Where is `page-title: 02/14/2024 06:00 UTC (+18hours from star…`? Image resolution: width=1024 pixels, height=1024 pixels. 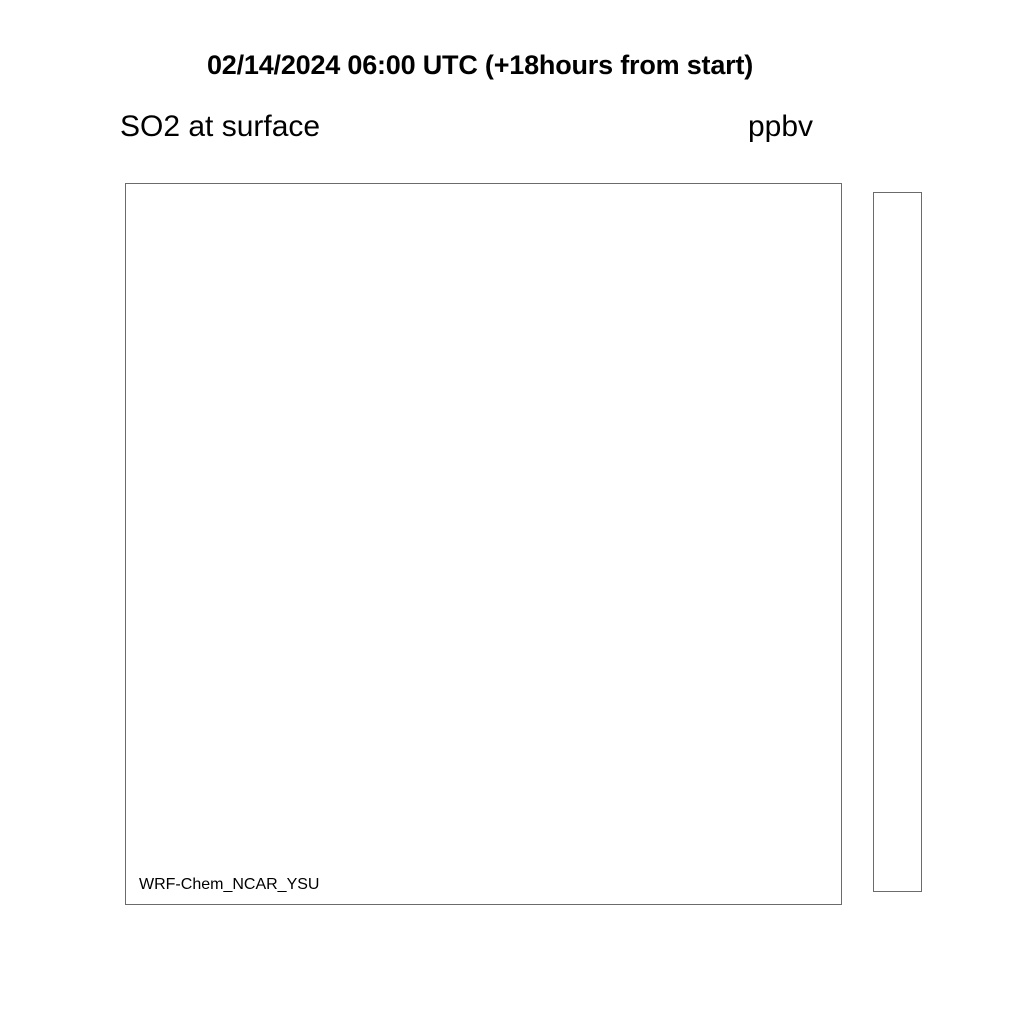
page-title: 02/14/2024 06:00 UTC (+18hours from star… is located at coordinates (480, 65).